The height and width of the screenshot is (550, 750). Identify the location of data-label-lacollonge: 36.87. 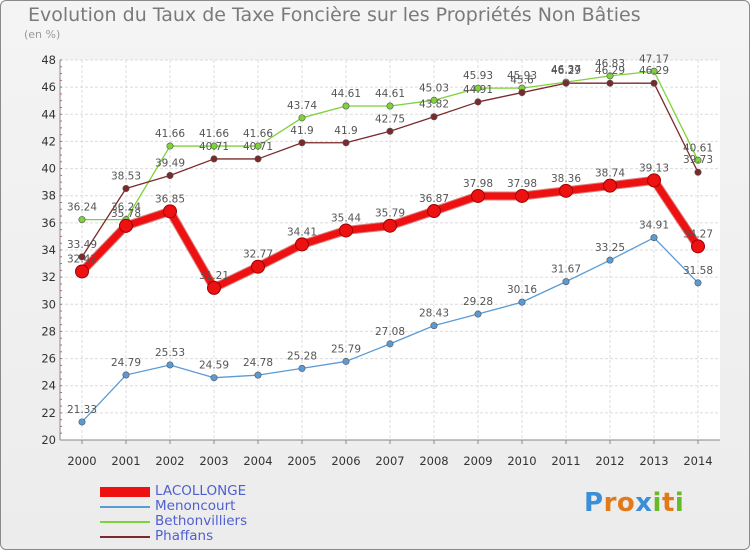
(434, 199).